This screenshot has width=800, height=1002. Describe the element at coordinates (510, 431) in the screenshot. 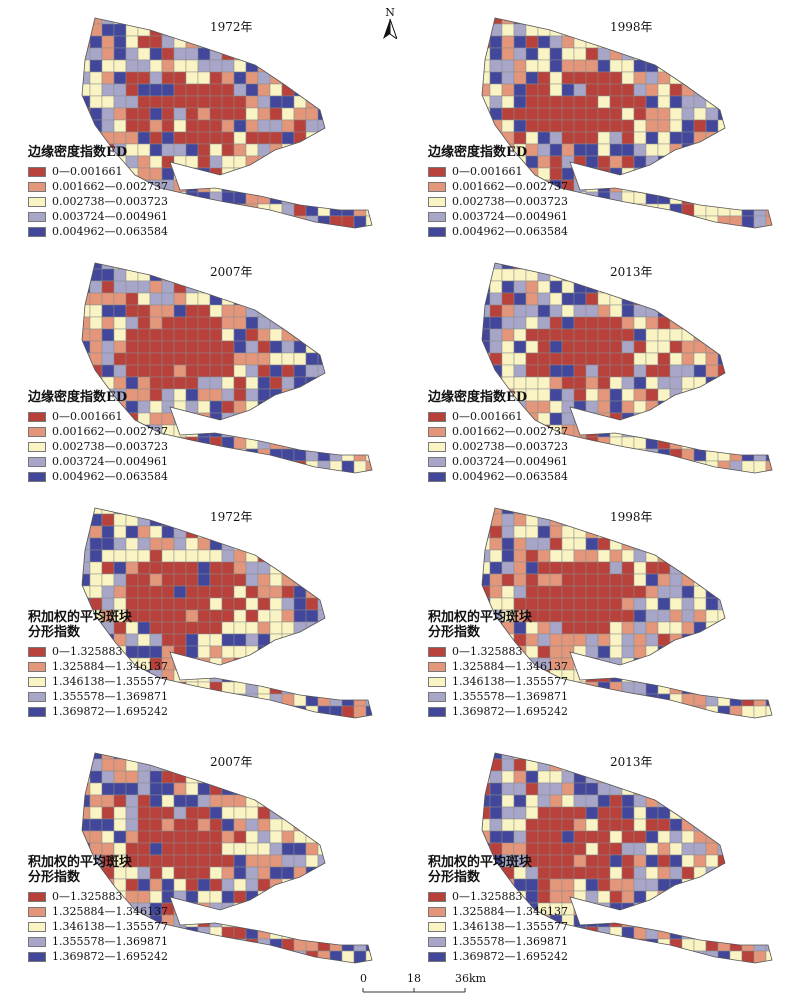

I see `legend-label: 0.001662—0.002737` at that location.